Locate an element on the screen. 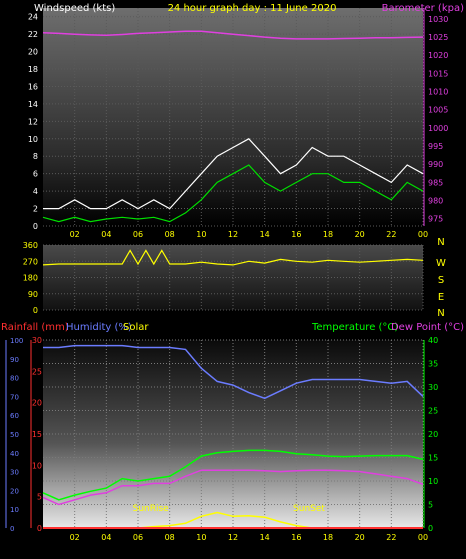 The width and height of the screenshot is (466, 559). wind-speed-tick: 10 is located at coordinates (33, 139).